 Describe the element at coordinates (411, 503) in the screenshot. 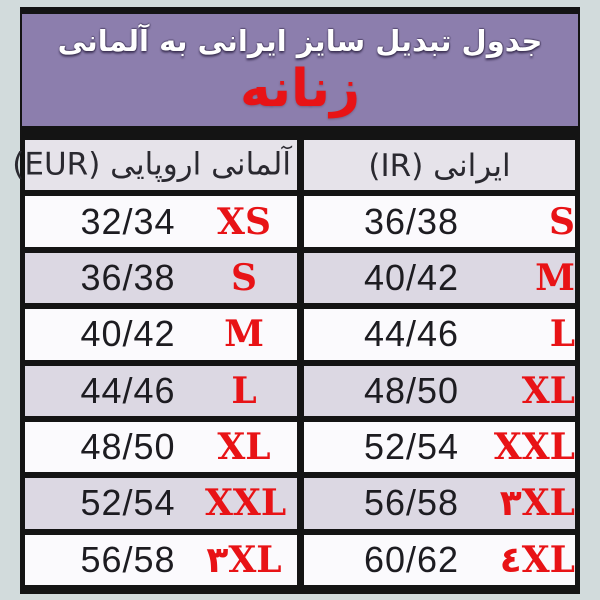

I see `ir-size-value: 56/58` at that location.